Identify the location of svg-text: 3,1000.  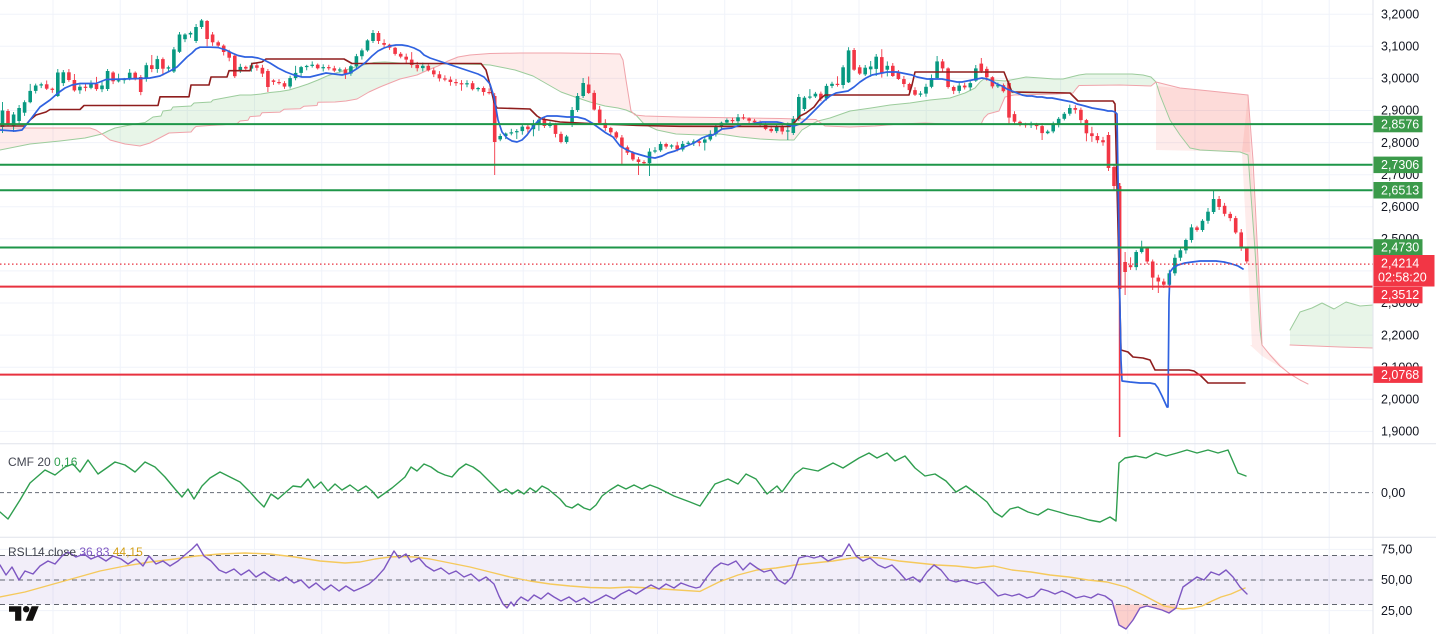
(1400, 47).